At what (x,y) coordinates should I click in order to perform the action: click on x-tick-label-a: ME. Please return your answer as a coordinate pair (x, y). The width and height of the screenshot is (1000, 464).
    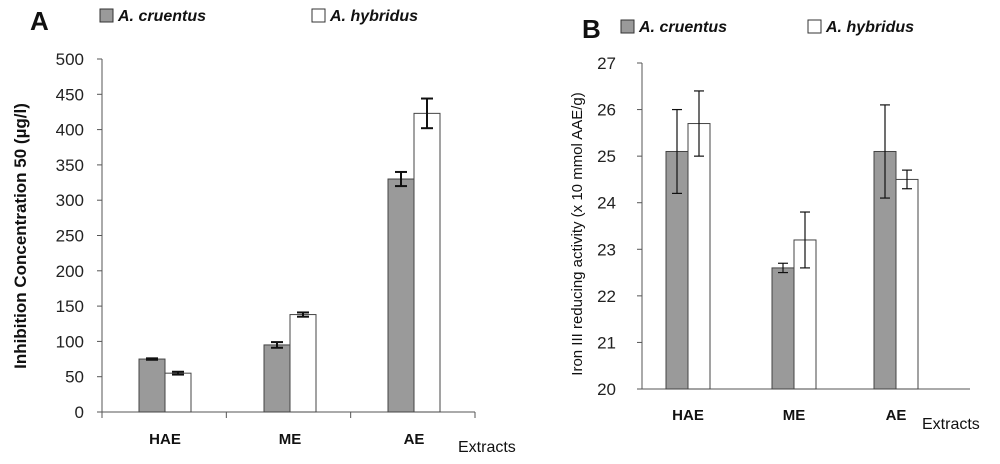
    Looking at the image, I should click on (290, 439).